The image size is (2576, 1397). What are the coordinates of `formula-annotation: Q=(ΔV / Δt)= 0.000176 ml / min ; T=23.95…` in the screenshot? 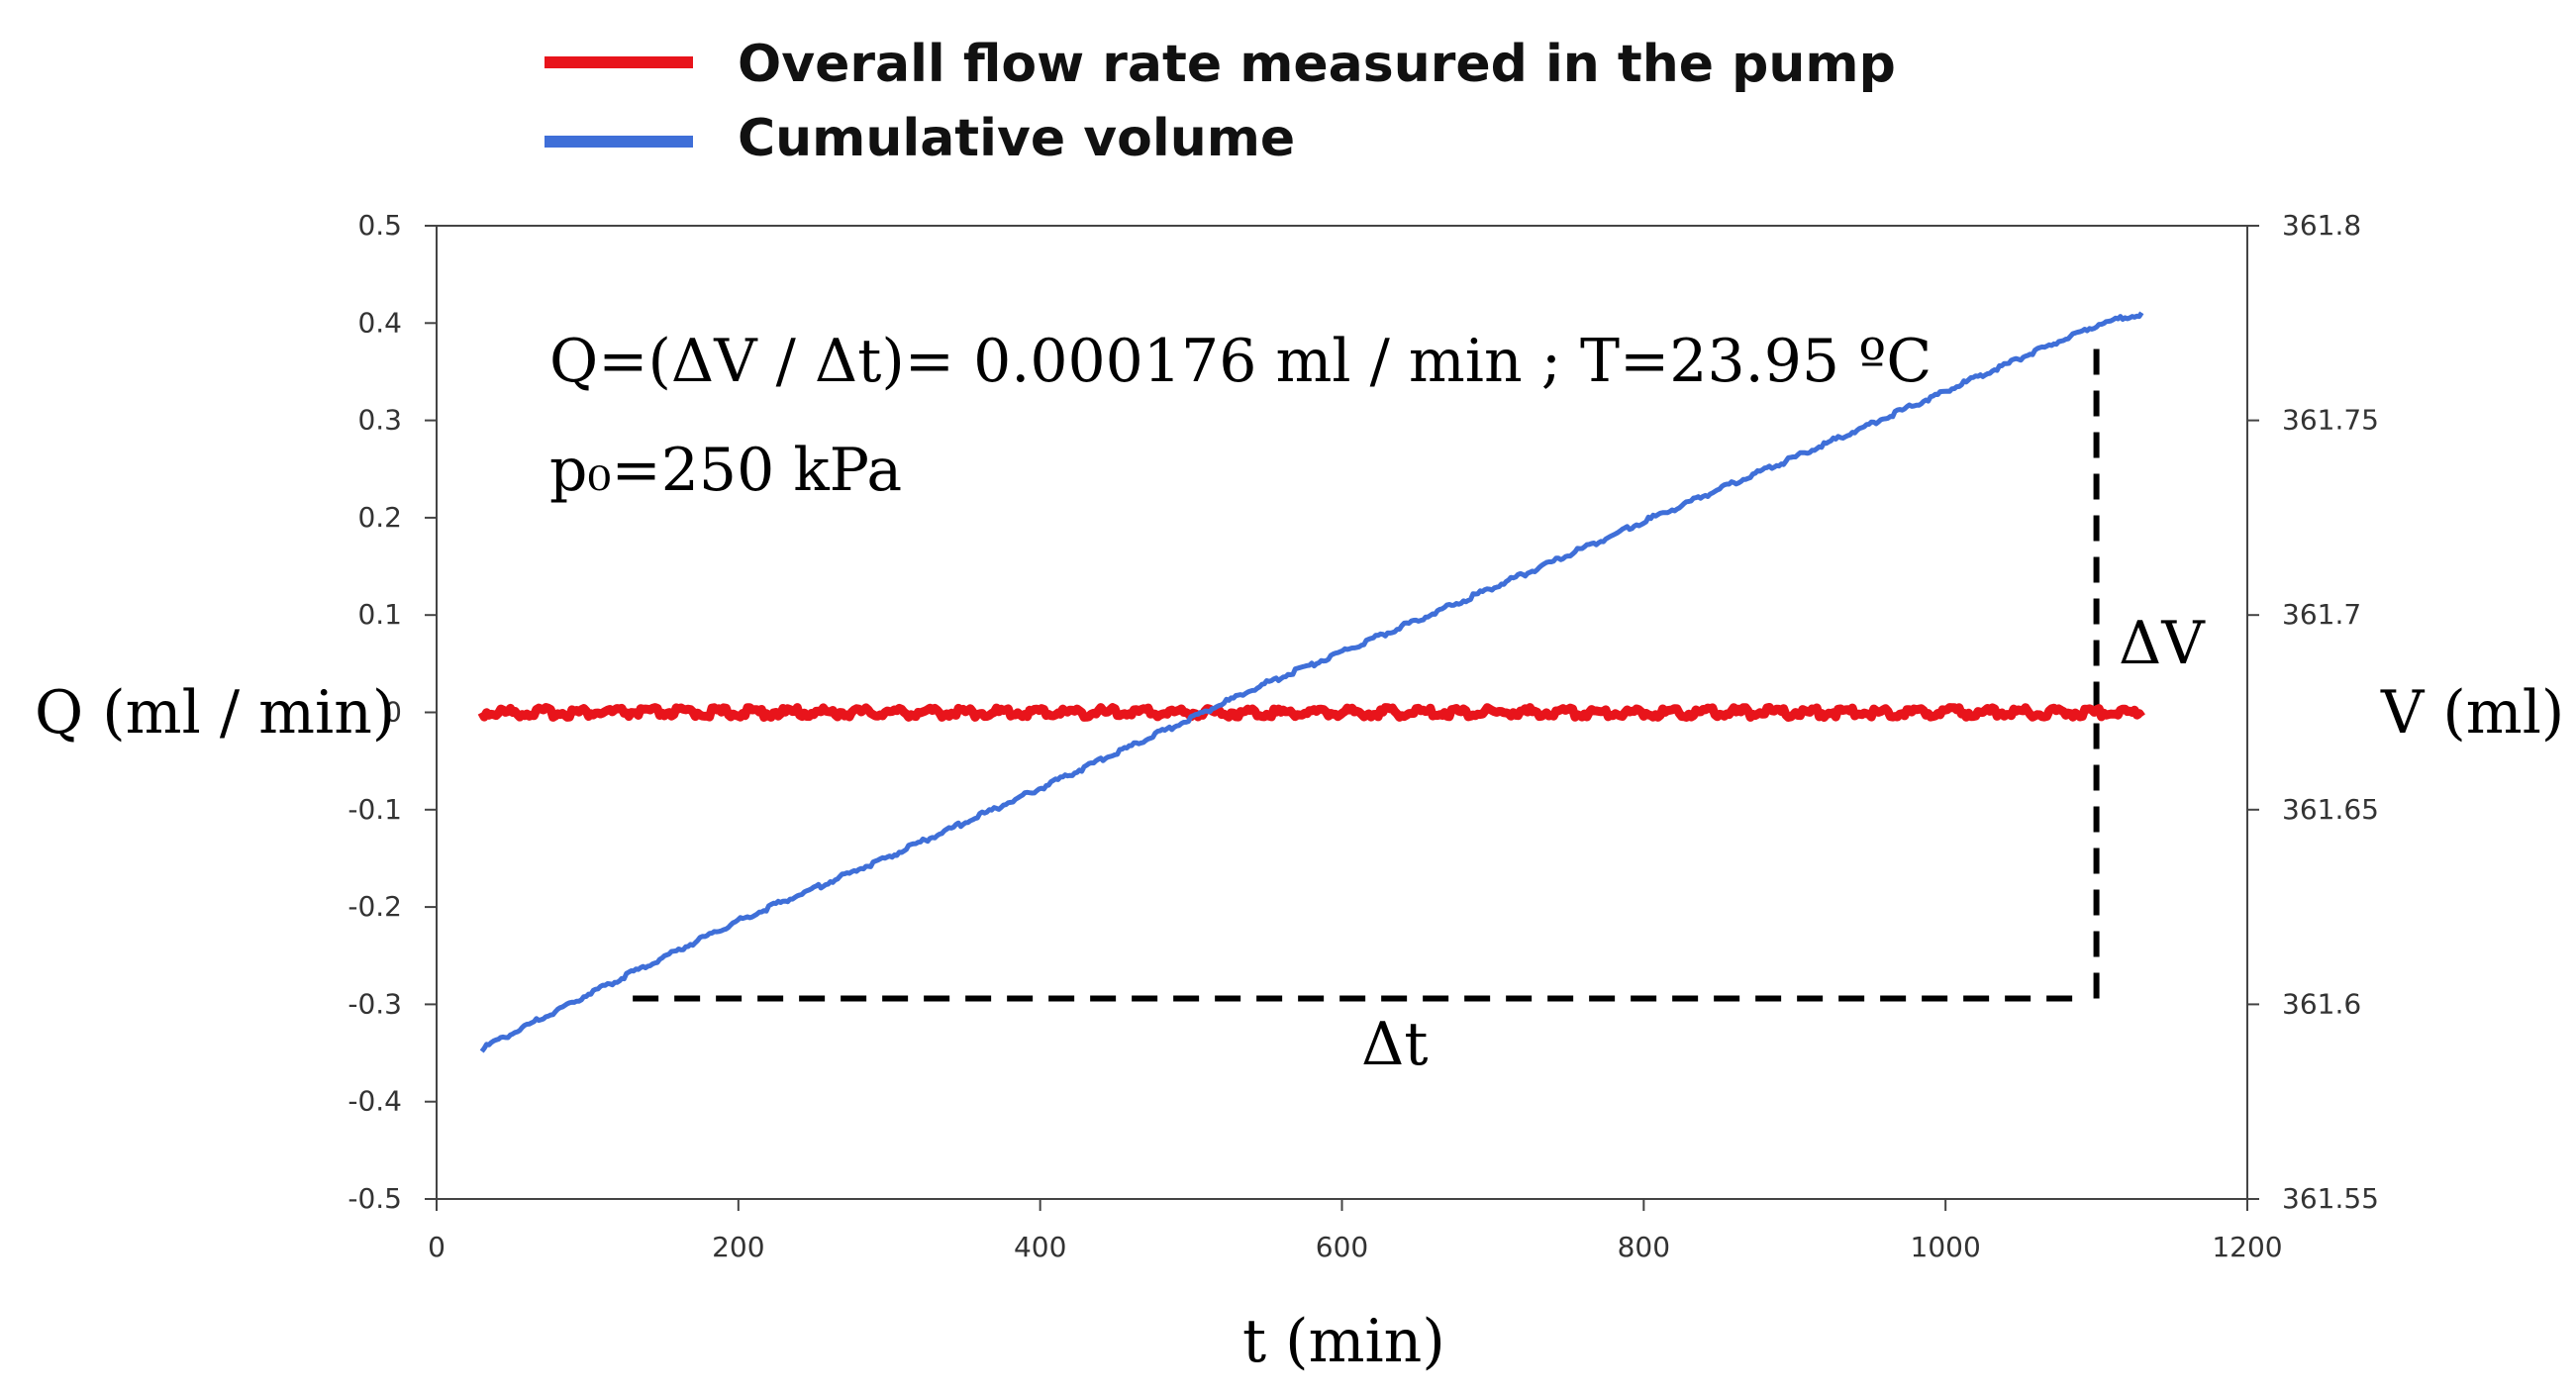 It's located at (1241, 361).